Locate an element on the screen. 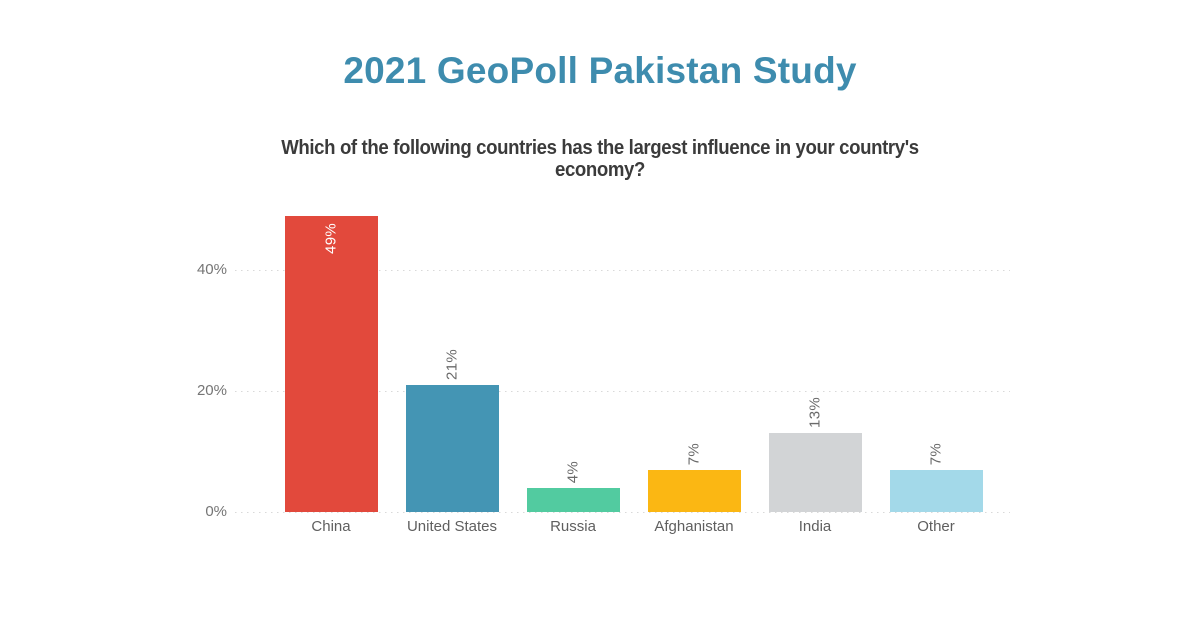 The image size is (1200, 627). category-slot-china: 49% is located at coordinates (331, 361).